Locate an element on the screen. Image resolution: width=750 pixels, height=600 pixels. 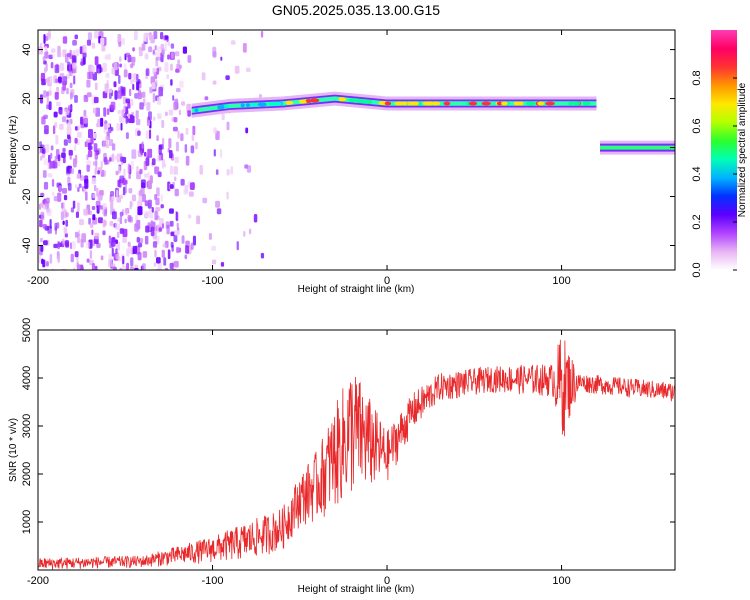
chart-title: GN05.2025.035.13.00.G15 is located at coordinates (356, 10).